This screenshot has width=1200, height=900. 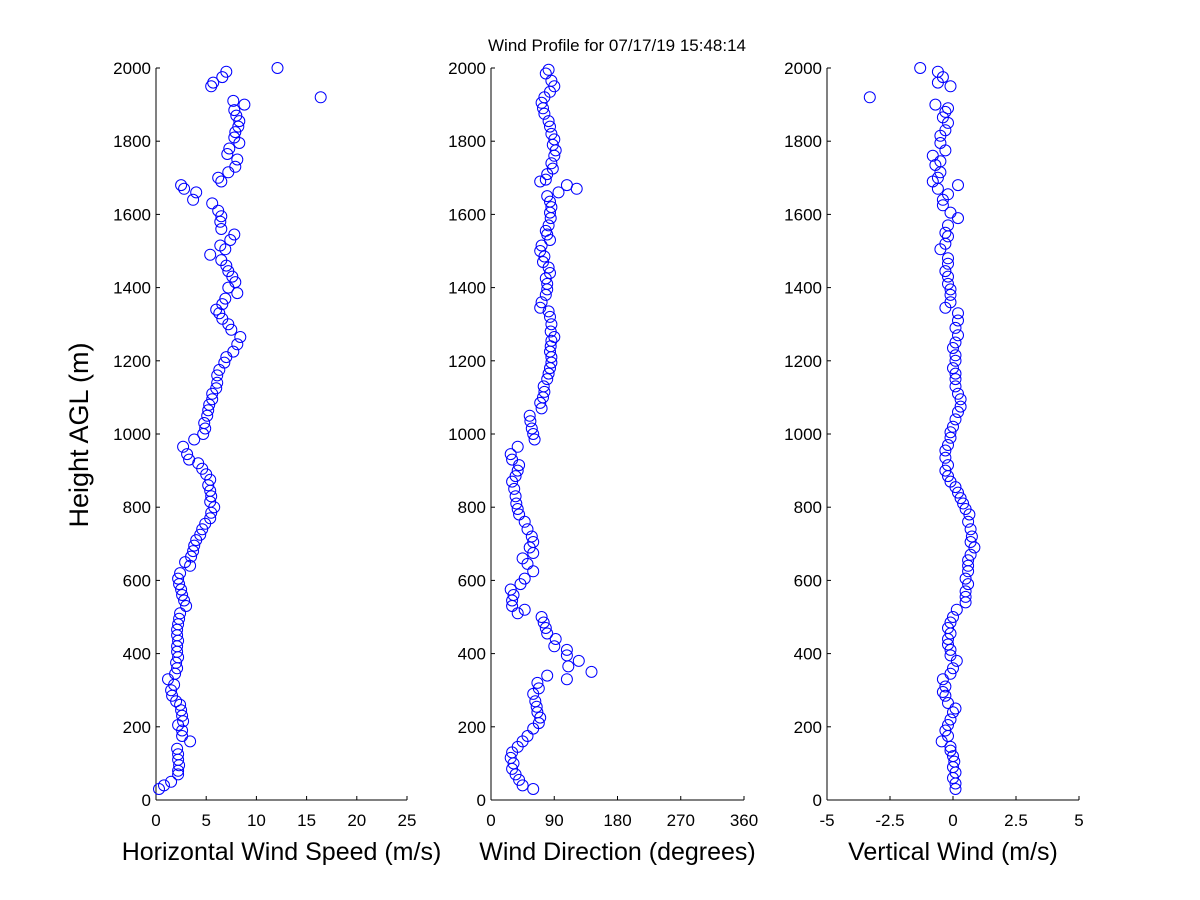 What do you see at coordinates (137, 580) in the screenshot?
I see `y-tick-label: 600` at bounding box center [137, 580].